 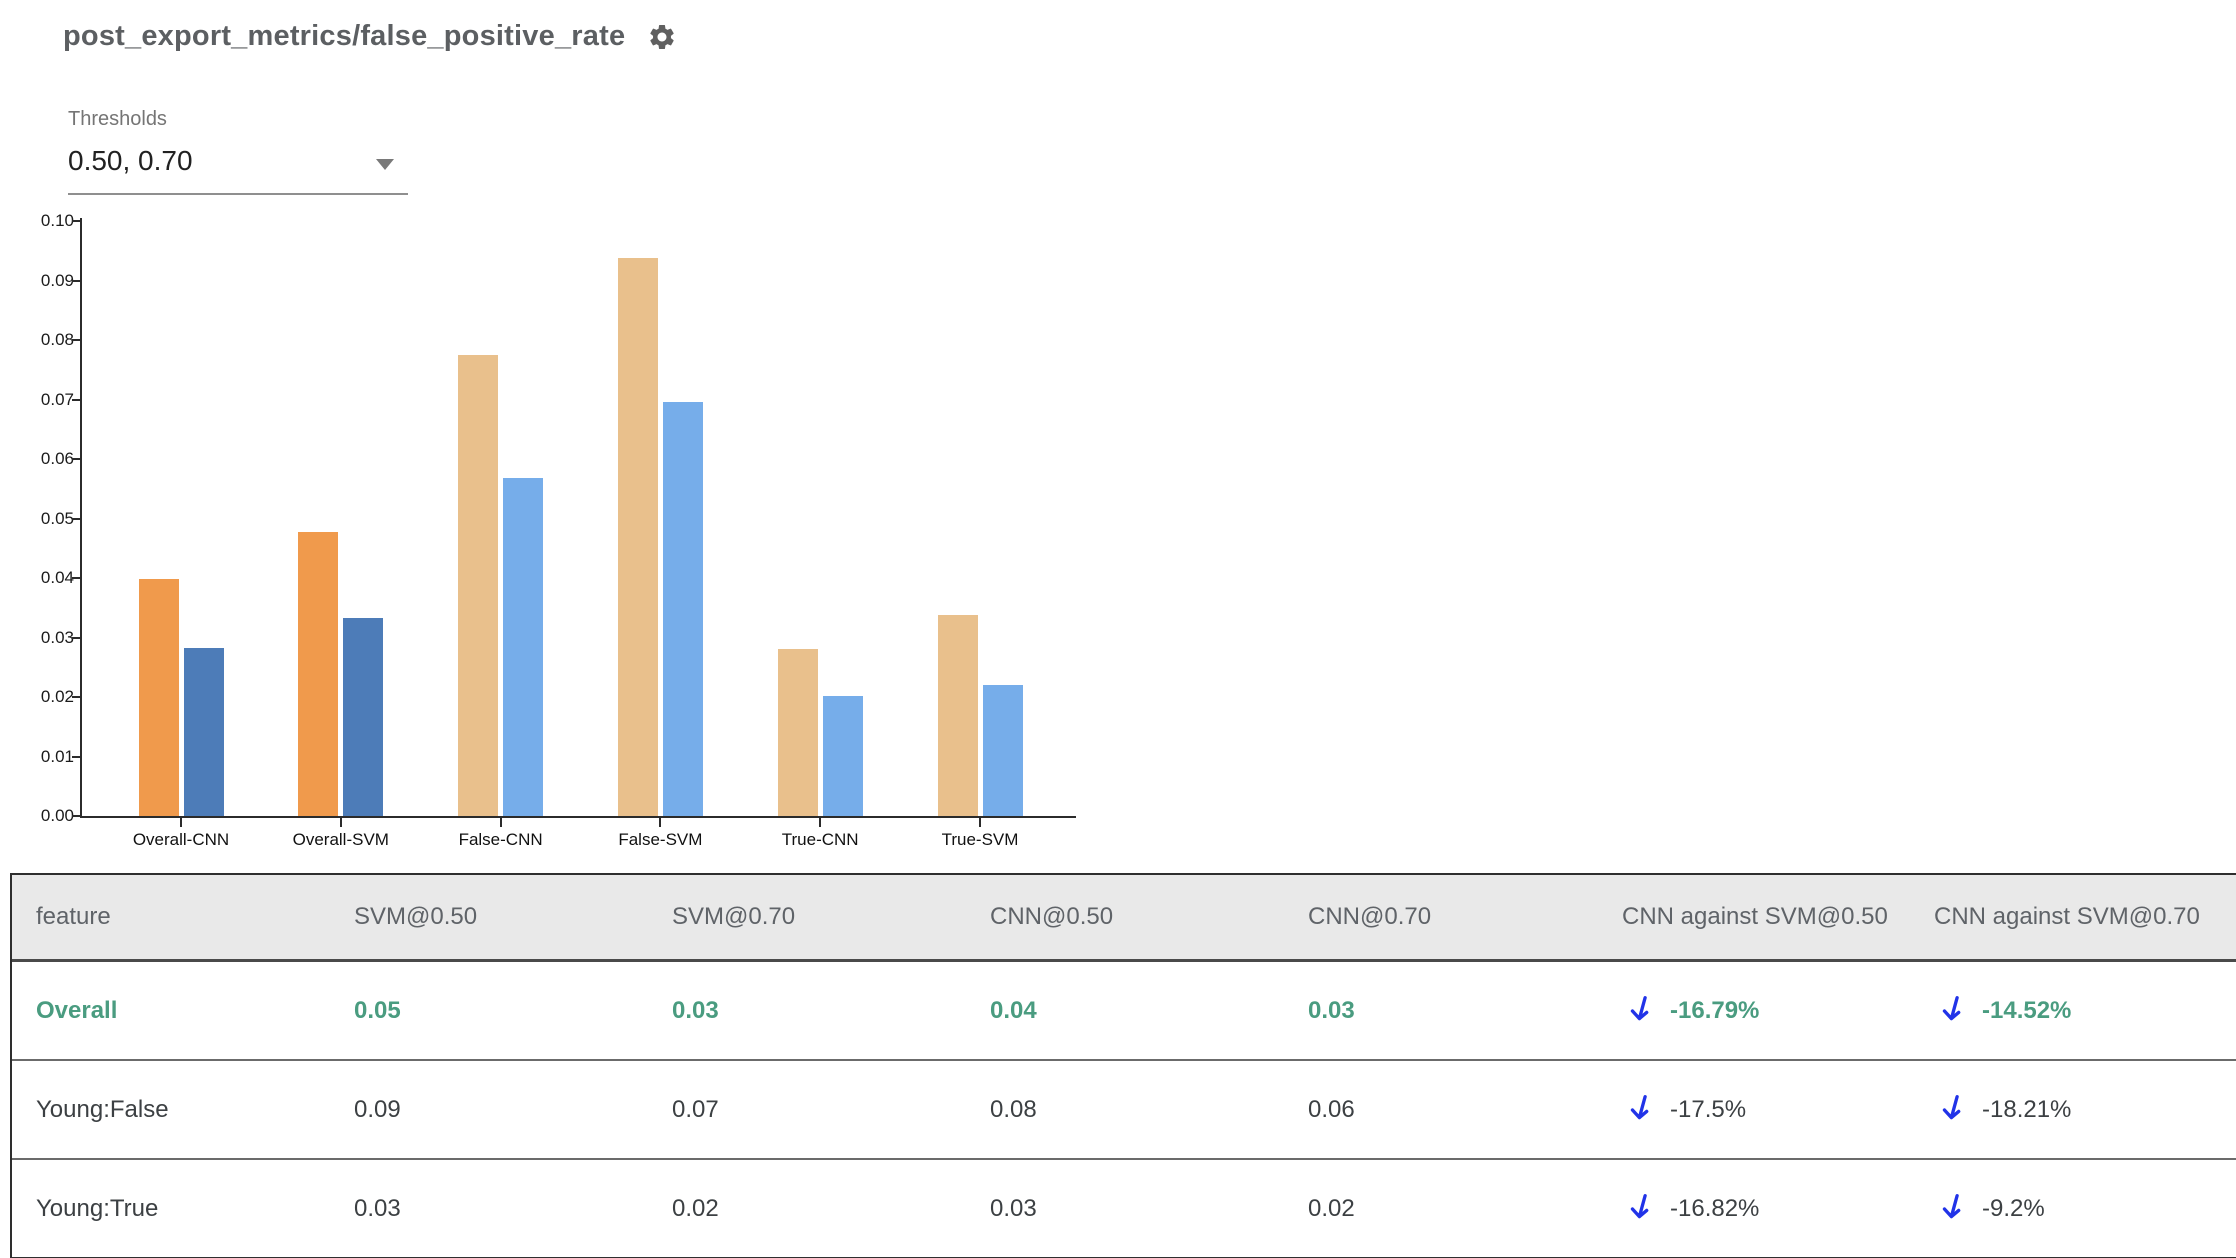 I want to click on y-axis-tick-label: 0.08, so click(x=57, y=339).